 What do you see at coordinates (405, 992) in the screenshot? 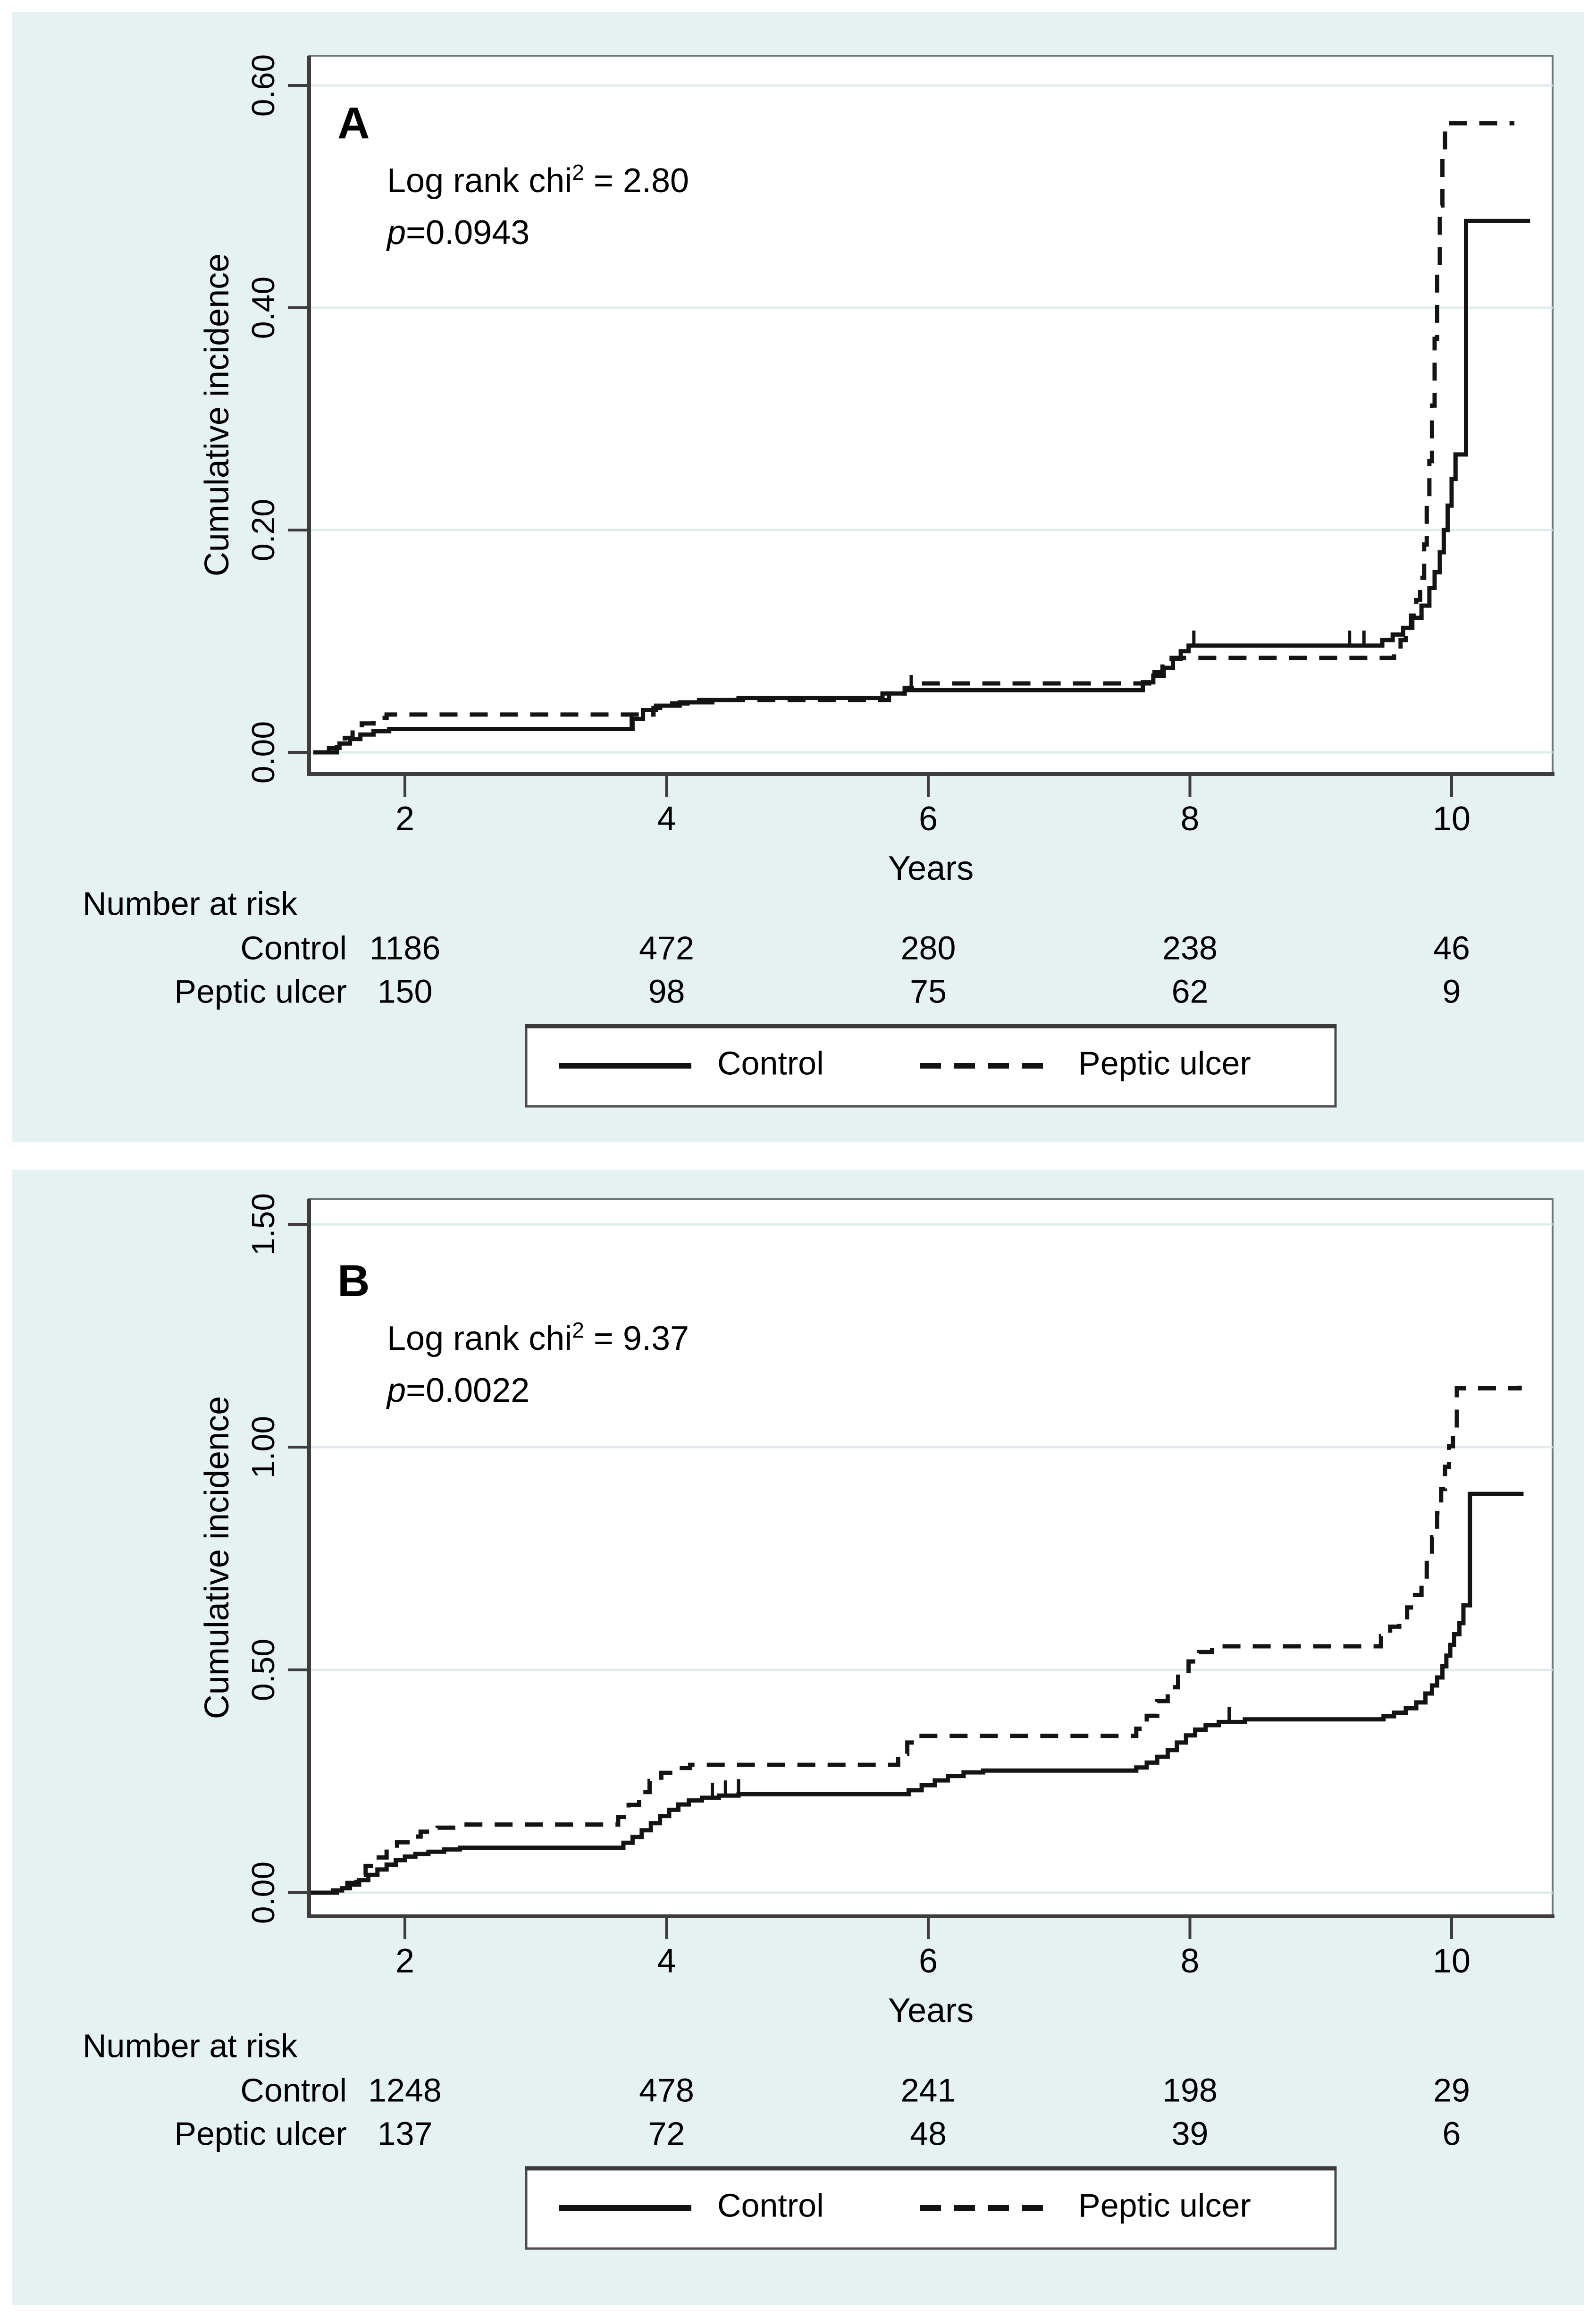
I see `risk-value: 150` at bounding box center [405, 992].